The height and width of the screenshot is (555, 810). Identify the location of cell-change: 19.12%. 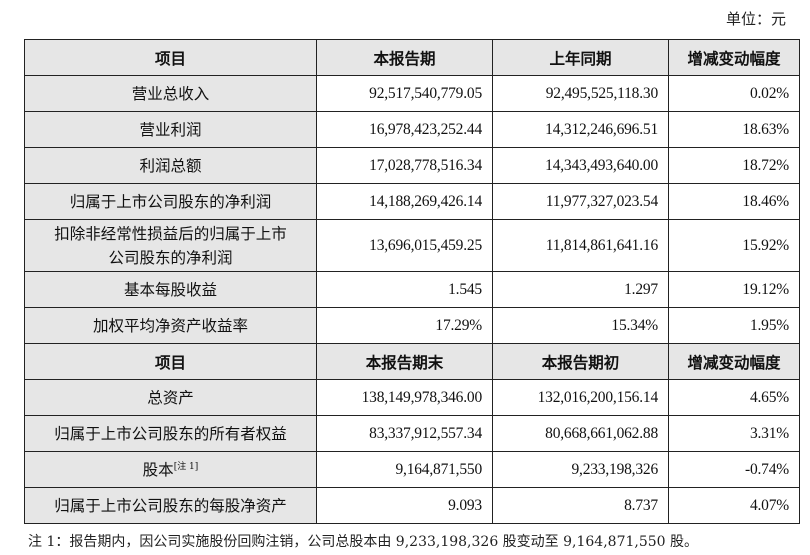
(734, 289).